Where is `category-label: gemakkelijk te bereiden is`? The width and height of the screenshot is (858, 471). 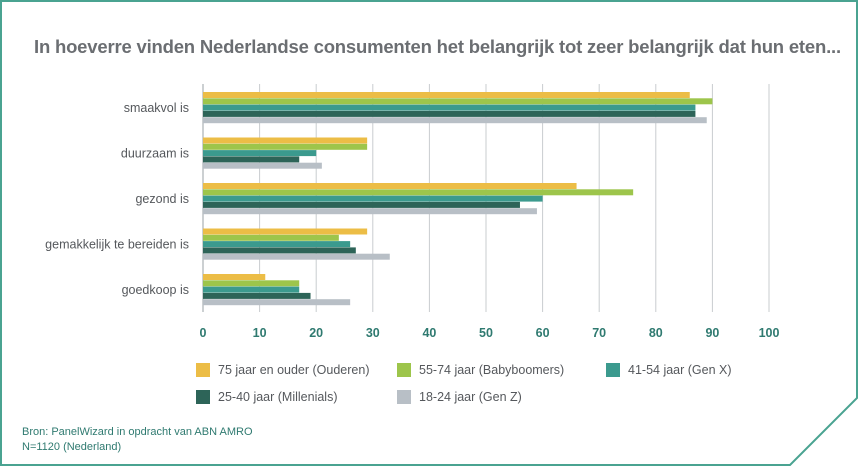
category-label: gemakkelijk te bereiden is is located at coordinates (117, 244).